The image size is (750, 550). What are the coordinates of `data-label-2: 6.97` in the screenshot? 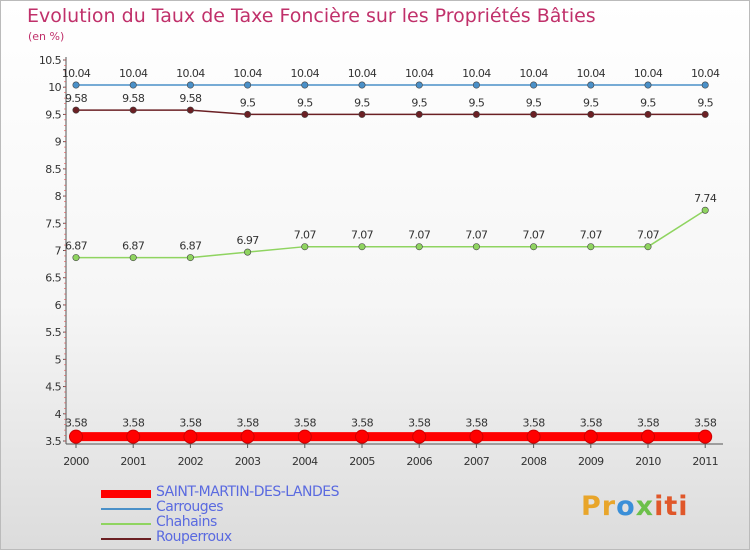 It's located at (248, 240).